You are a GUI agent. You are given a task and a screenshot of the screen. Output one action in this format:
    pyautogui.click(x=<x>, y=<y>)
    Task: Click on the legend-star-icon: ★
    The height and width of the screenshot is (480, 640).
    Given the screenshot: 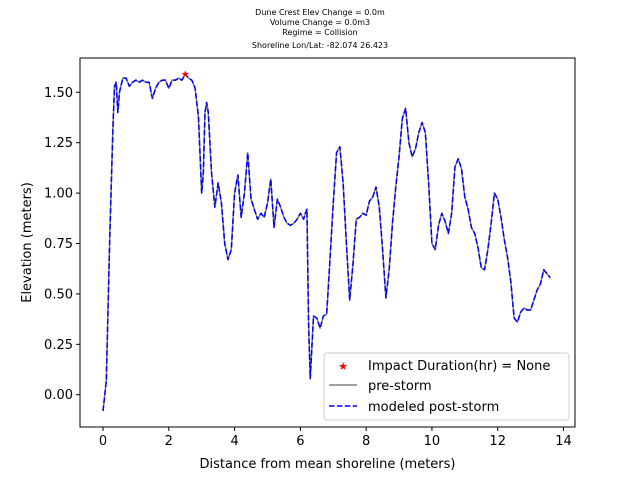 What is the action you would take?
    pyautogui.click(x=343, y=366)
    